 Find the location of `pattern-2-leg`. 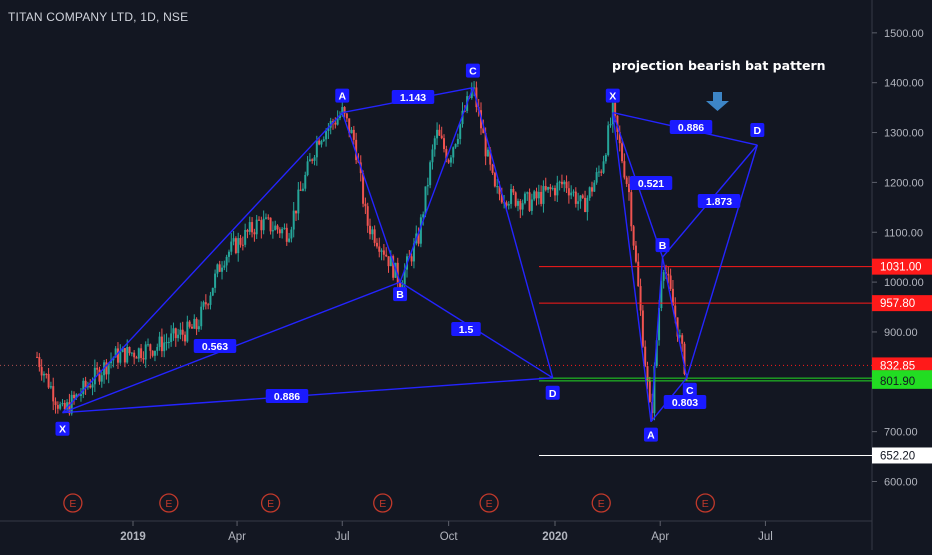

pattern-2-leg is located at coordinates (632, 267).